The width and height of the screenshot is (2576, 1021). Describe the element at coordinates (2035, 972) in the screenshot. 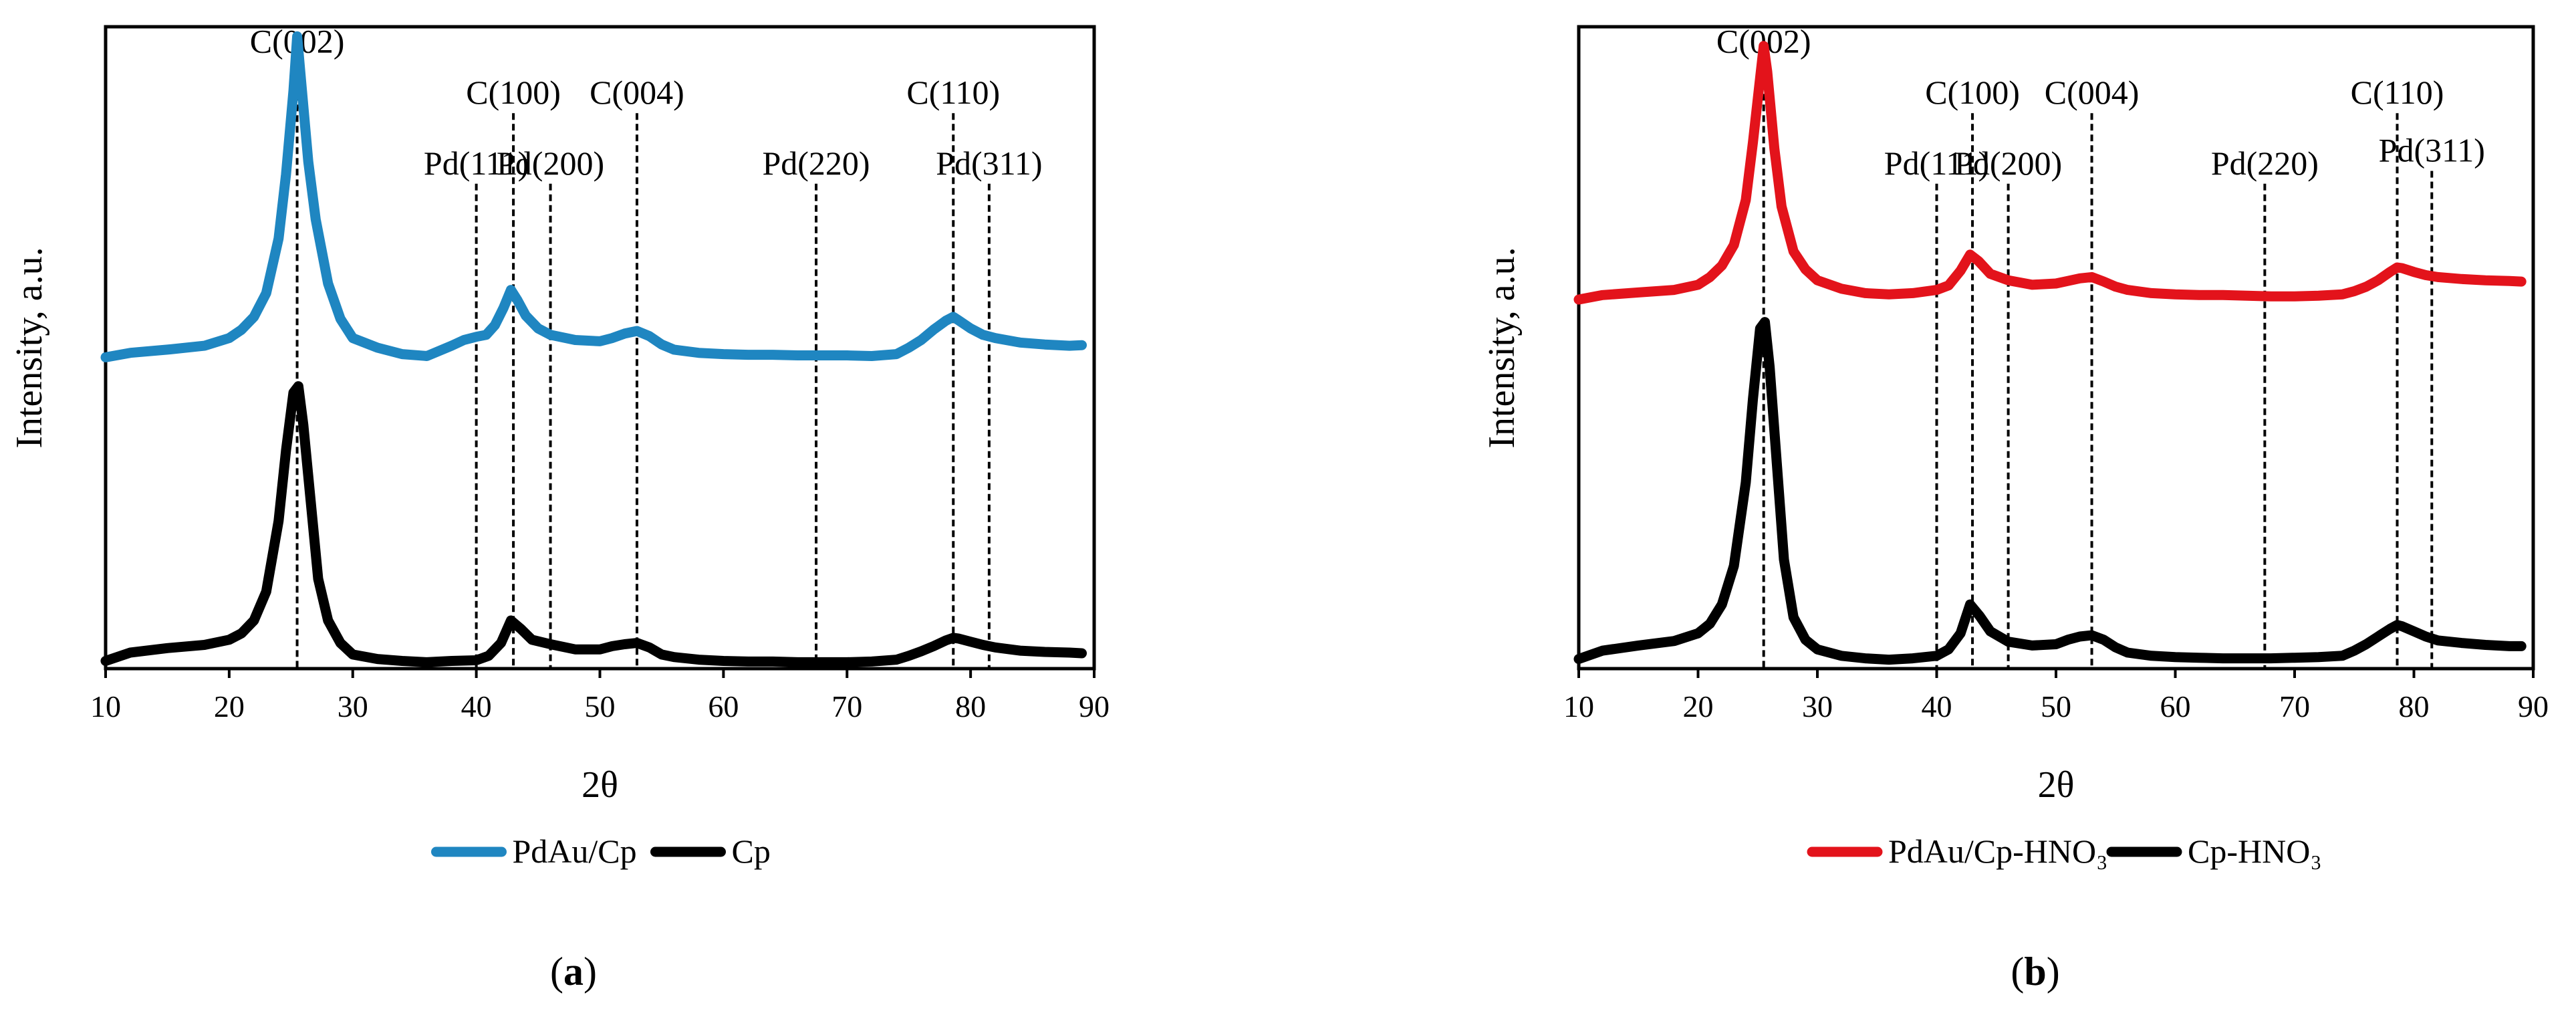

I see `panel-label: (b)` at that location.